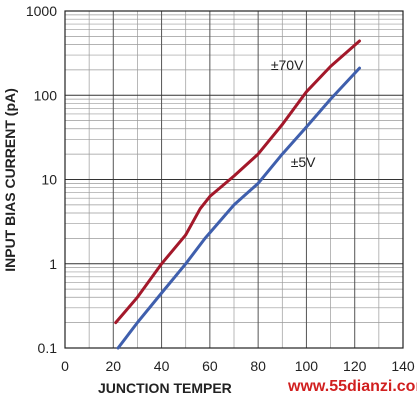 The width and height of the screenshot is (417, 400). I want to click on x-axis-title: JUNCTION TEMPER, so click(165, 388).